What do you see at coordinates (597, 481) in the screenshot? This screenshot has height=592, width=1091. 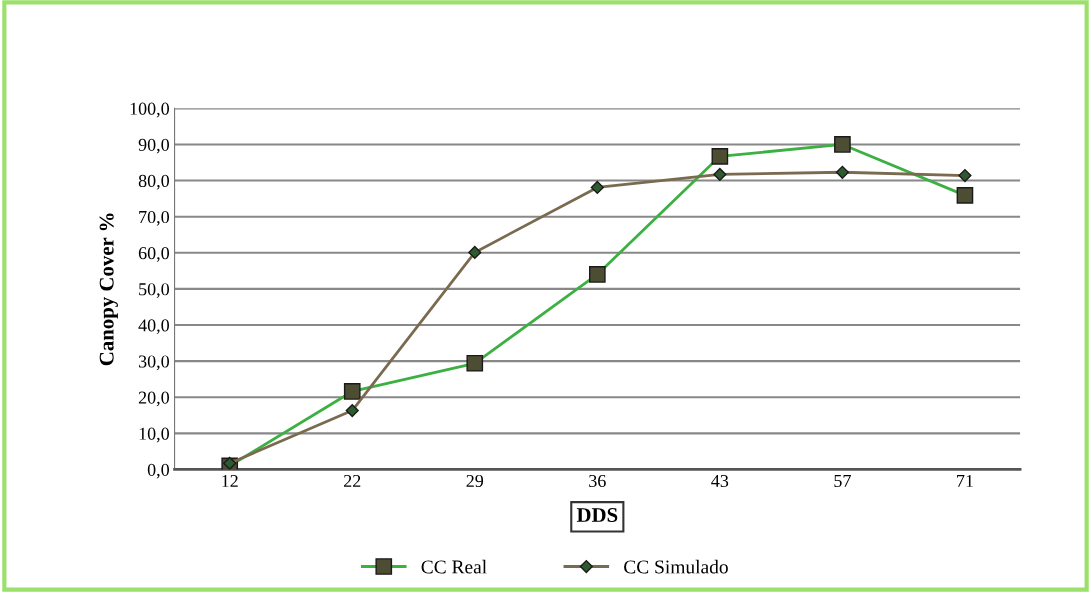 I see `x-tick-label: 36` at bounding box center [597, 481].